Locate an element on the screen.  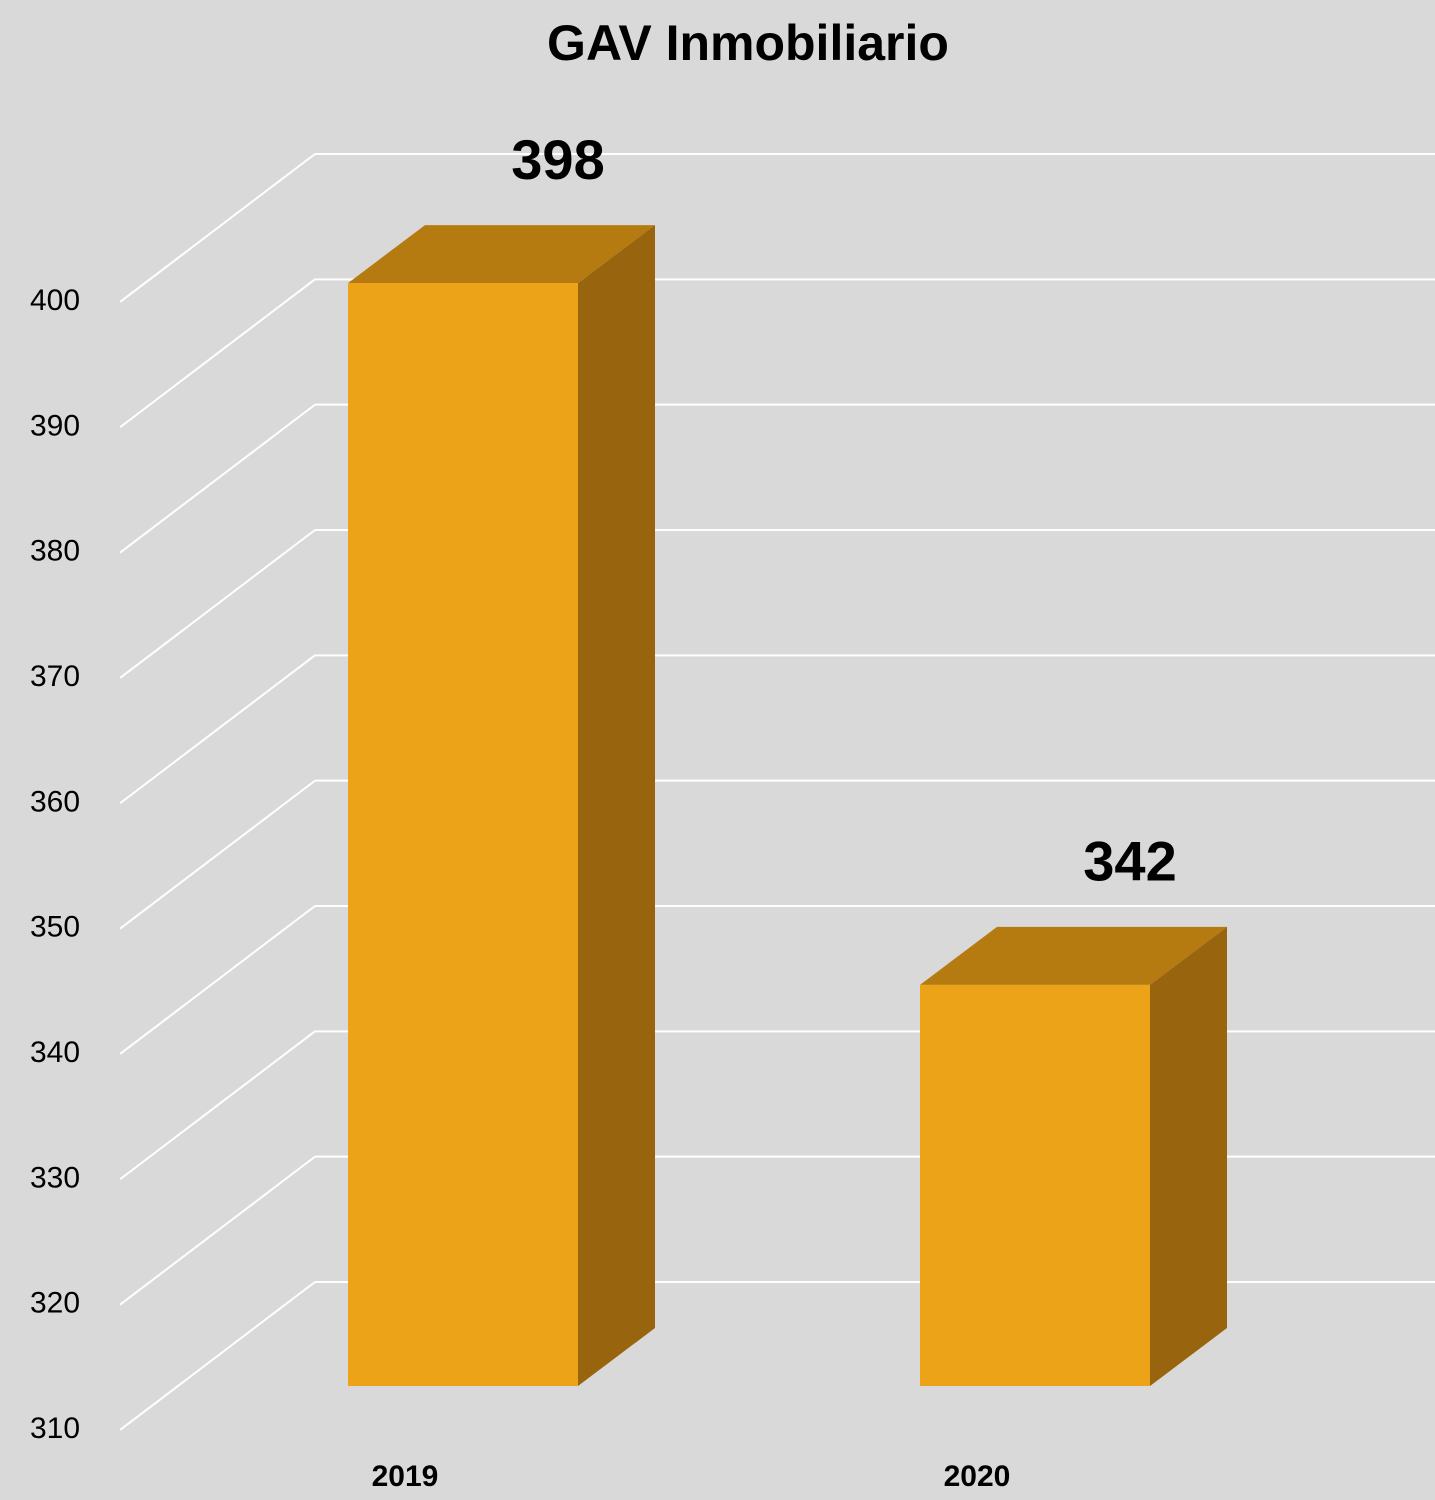
y-tick-label: 380 is located at coordinates (55, 551).